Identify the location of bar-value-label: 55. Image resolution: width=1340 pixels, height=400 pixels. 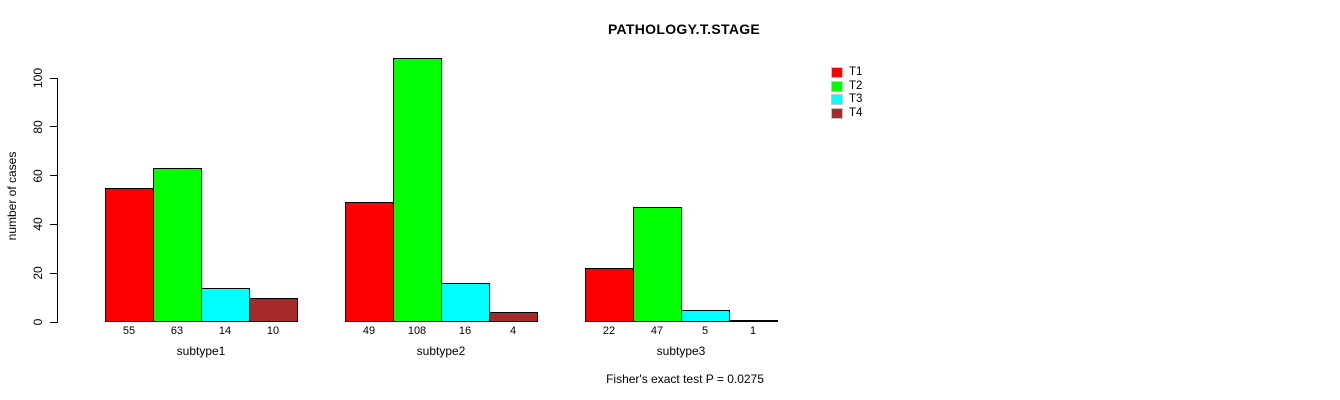
(129, 331).